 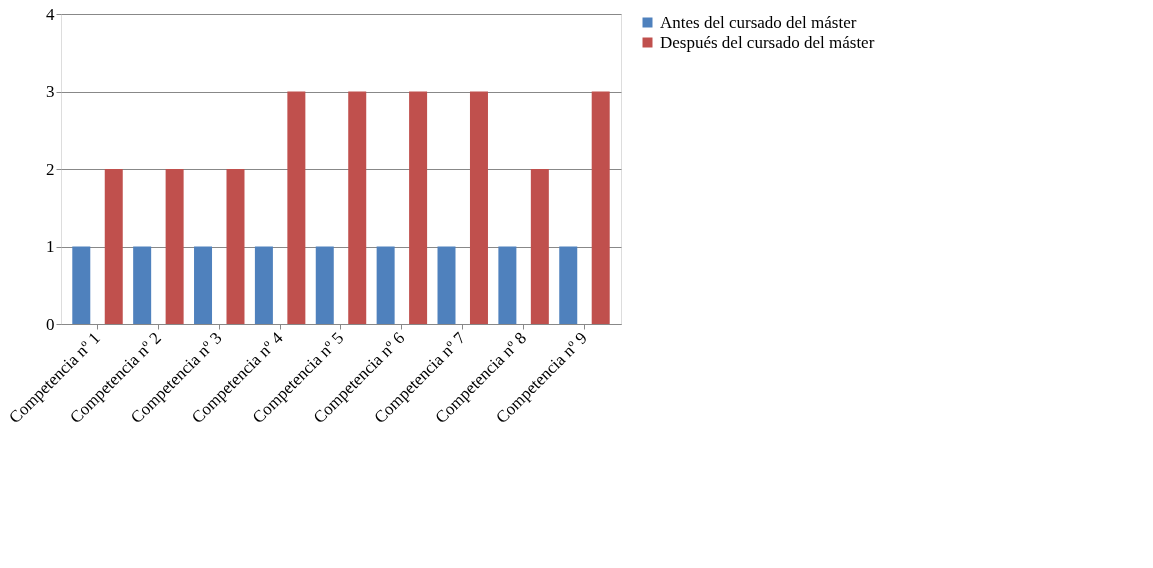 What do you see at coordinates (50, 246) in the screenshot?
I see `y-tick-label: 1` at bounding box center [50, 246].